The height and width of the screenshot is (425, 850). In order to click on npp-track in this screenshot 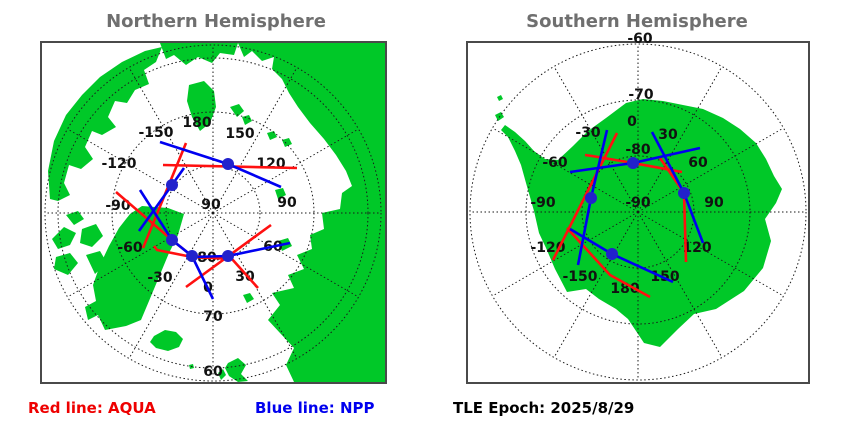, I will do `click(176, 244)`.